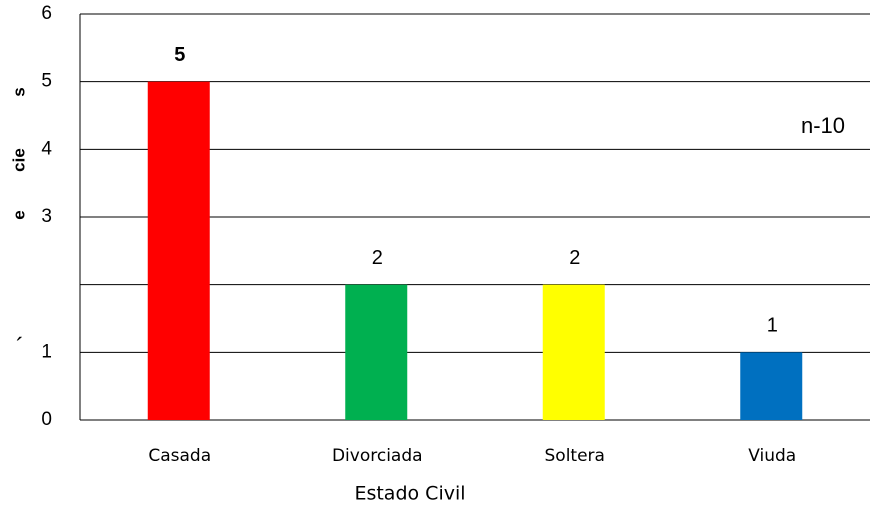 This screenshot has width=871, height=512. Describe the element at coordinates (179, 55) in the screenshot. I see `data-label: 5` at that location.